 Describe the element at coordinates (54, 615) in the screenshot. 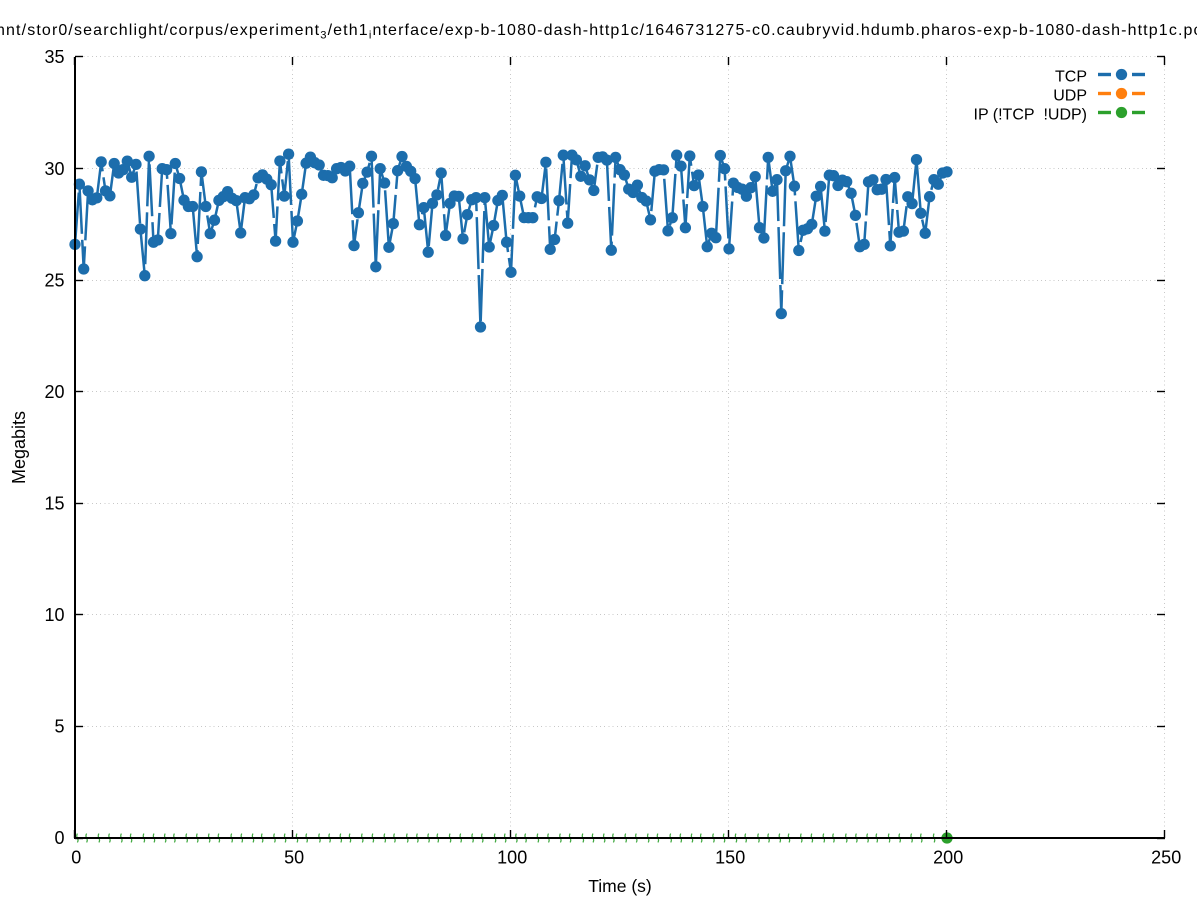

I see `svg-text: 10` at that location.